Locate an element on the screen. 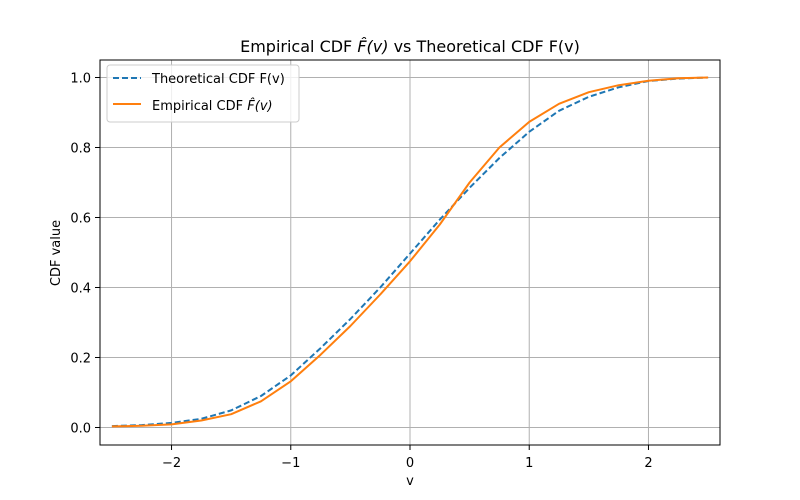 This screenshot has height=500, width=800. y-axis-label: CDF value is located at coordinates (56, 253).